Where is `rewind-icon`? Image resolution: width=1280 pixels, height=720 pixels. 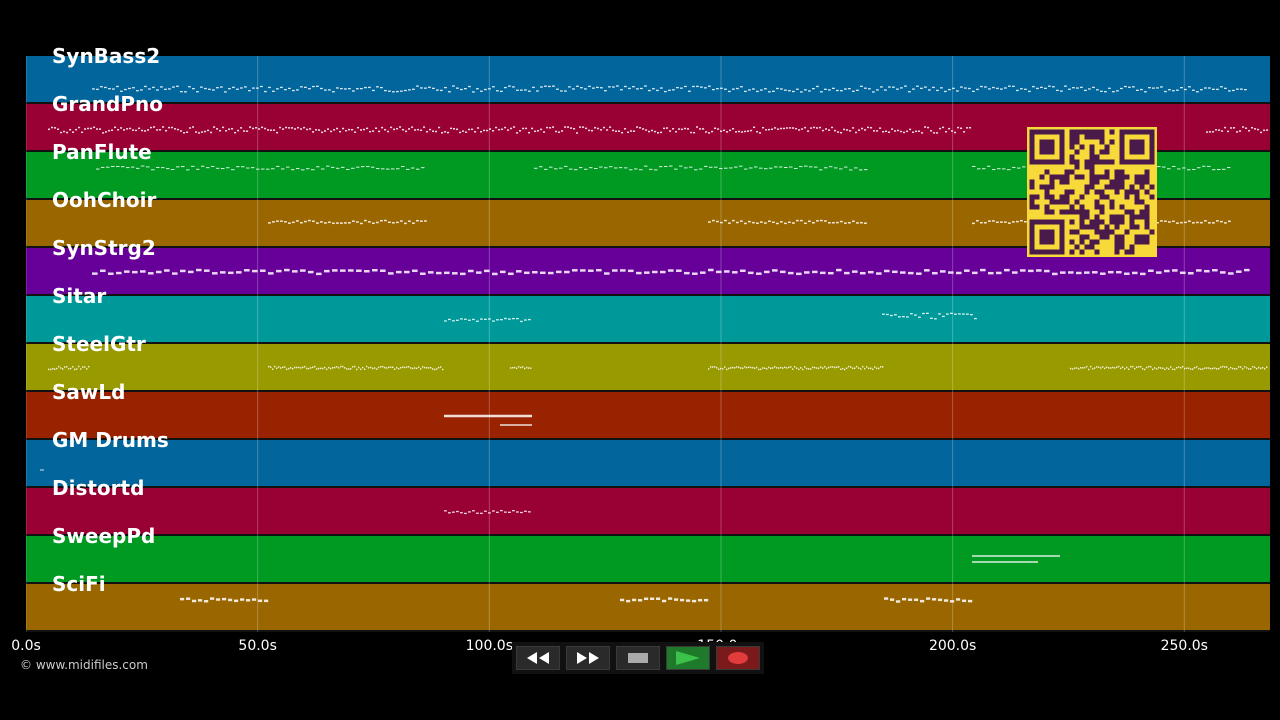 rewind-icon is located at coordinates (538, 658).